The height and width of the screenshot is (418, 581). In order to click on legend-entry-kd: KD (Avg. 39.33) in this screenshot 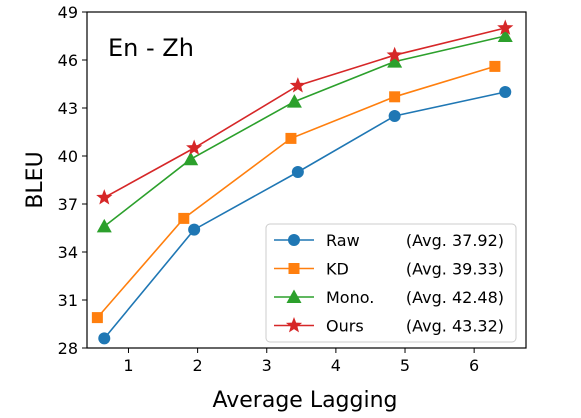, I will do `click(389, 269)`.